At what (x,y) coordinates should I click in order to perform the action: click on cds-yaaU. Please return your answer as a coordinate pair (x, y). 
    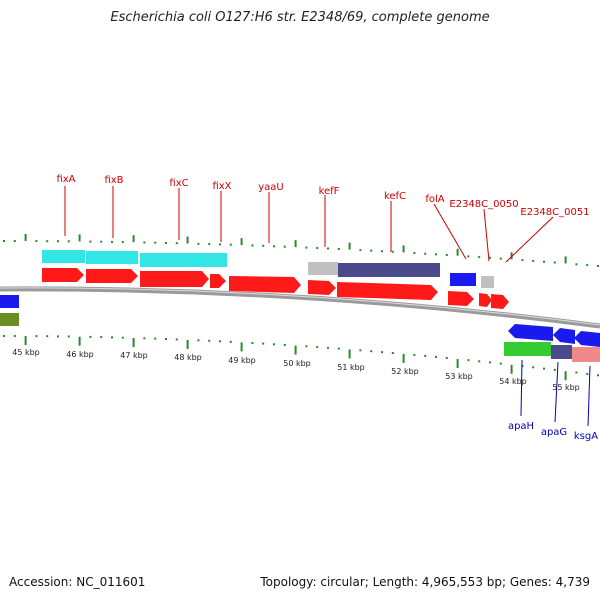
    Looking at the image, I should click on (265, 284).